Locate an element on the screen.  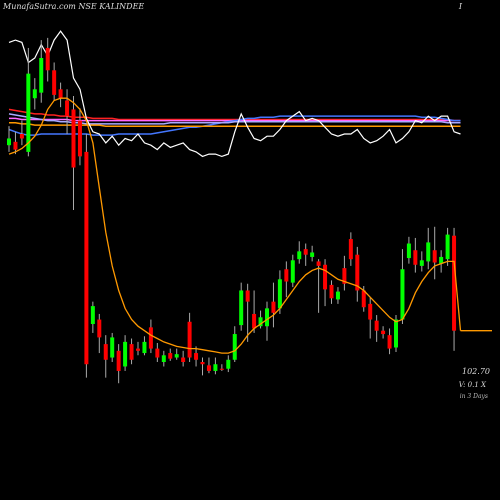
corner-label: I is located at coordinates (460, 6).